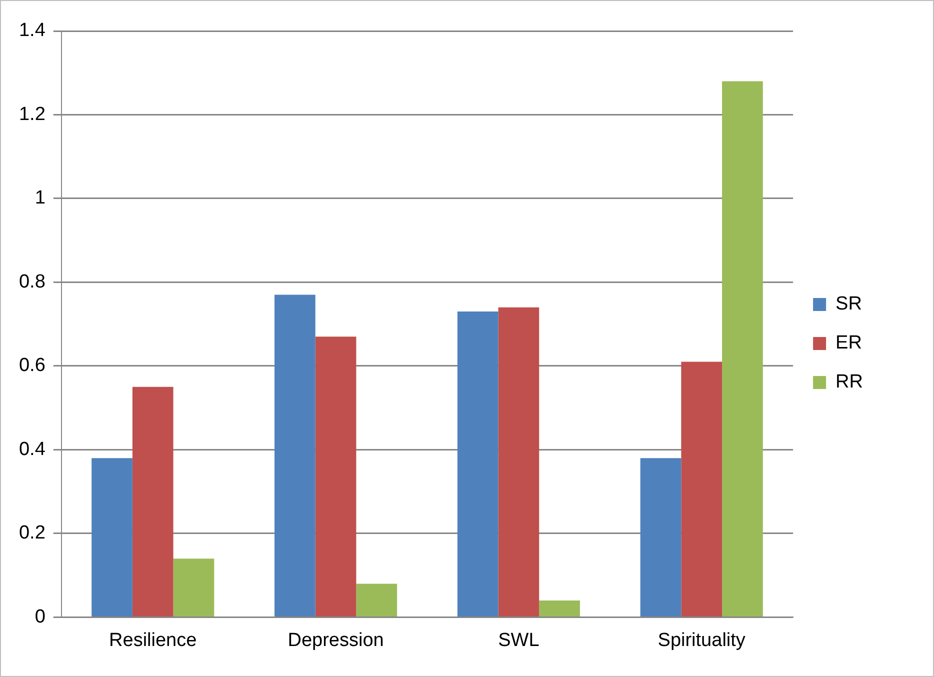 The height and width of the screenshot is (677, 934). Describe the element at coordinates (849, 343) in the screenshot. I see `legend-label: ER` at that location.